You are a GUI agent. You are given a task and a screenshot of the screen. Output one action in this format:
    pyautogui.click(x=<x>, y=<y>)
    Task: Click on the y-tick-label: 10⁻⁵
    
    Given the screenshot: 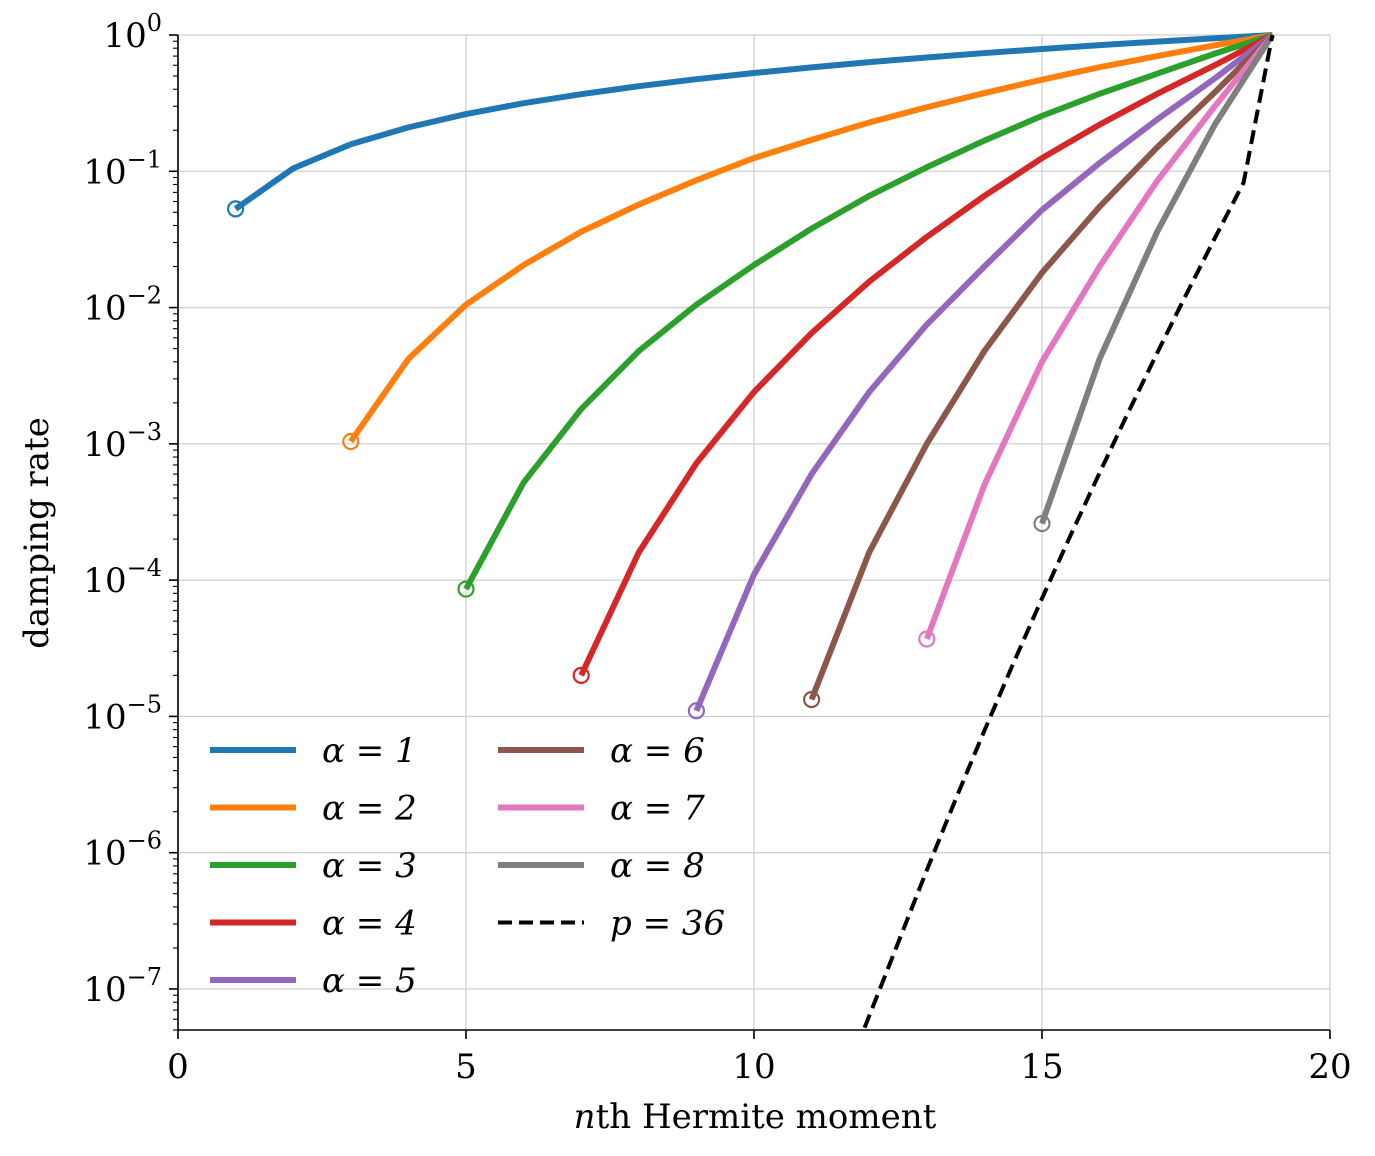 What is the action you would take?
    pyautogui.click(x=122, y=713)
    